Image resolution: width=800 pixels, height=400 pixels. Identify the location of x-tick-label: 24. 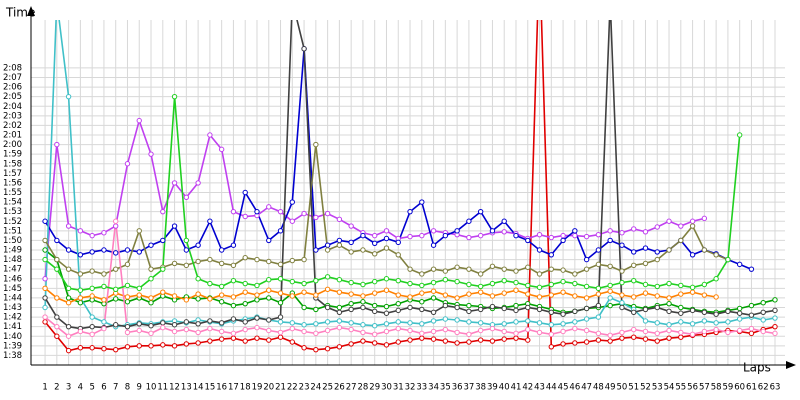
(315, 388).